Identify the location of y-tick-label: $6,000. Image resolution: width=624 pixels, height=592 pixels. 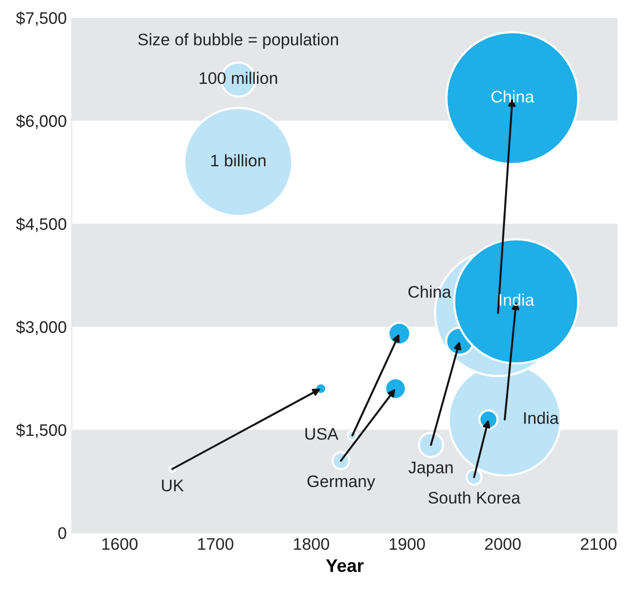
(41, 121).